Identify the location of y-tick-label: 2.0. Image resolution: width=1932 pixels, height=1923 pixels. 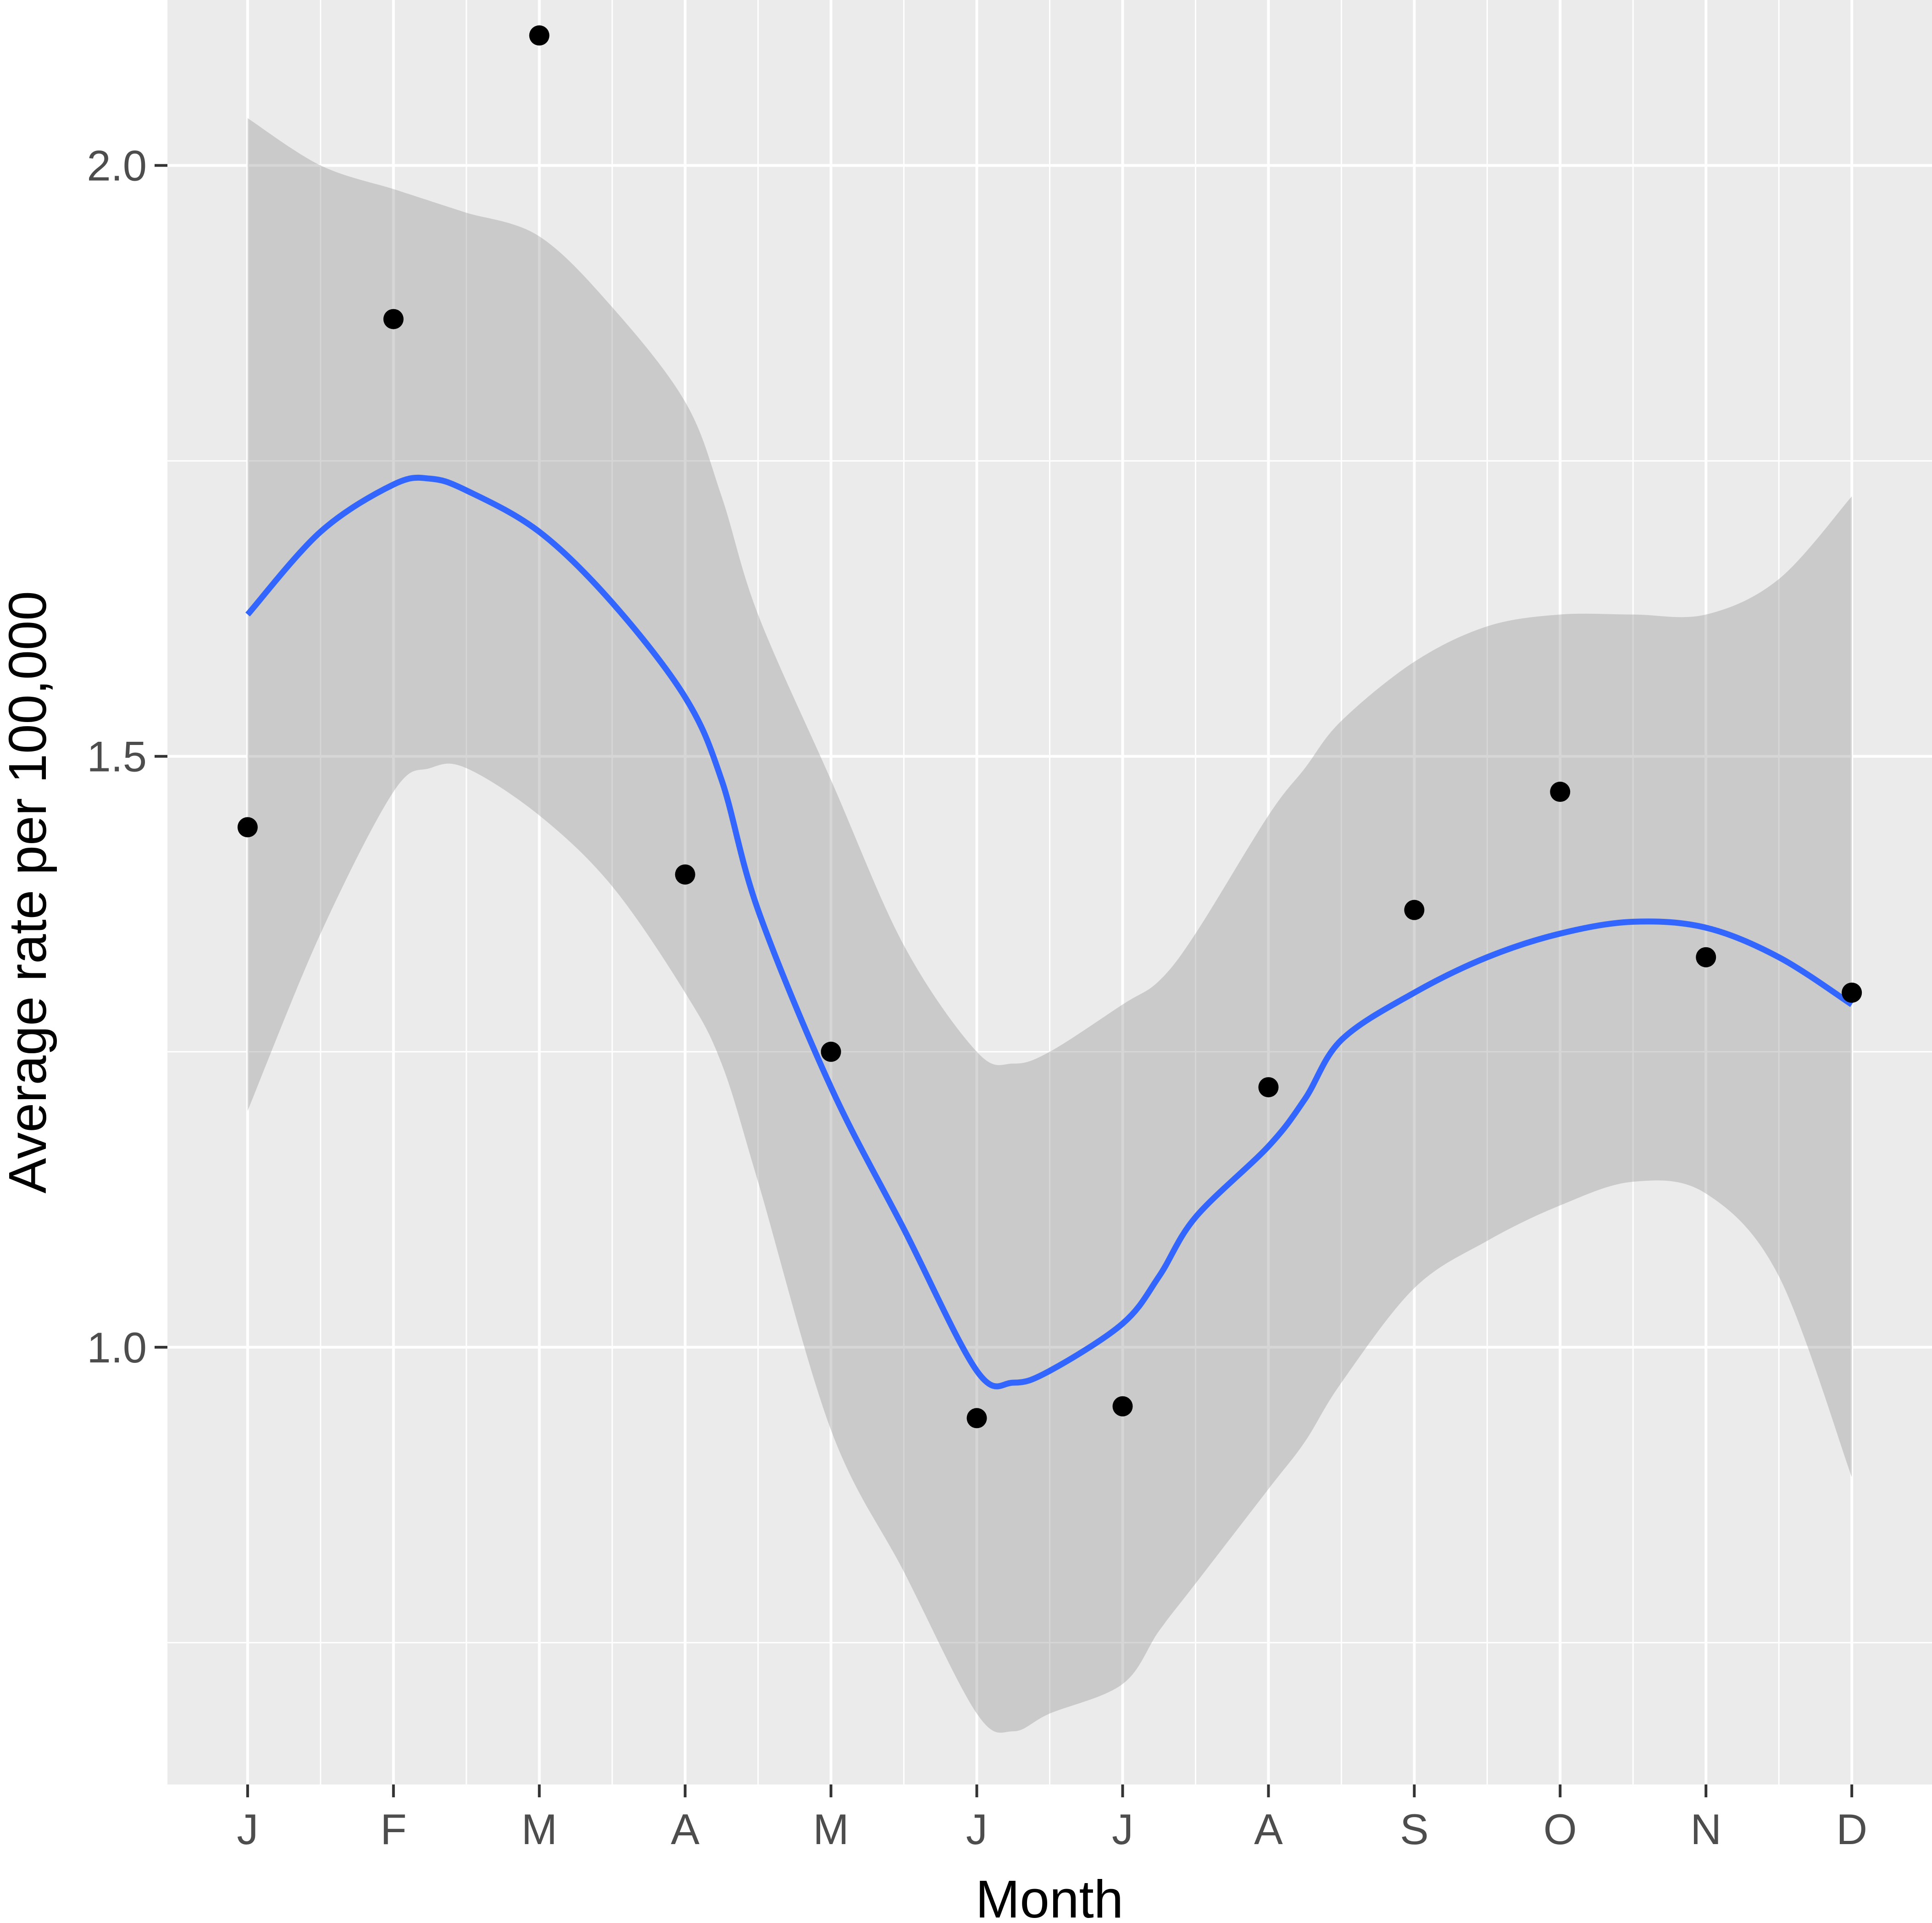
(117, 166).